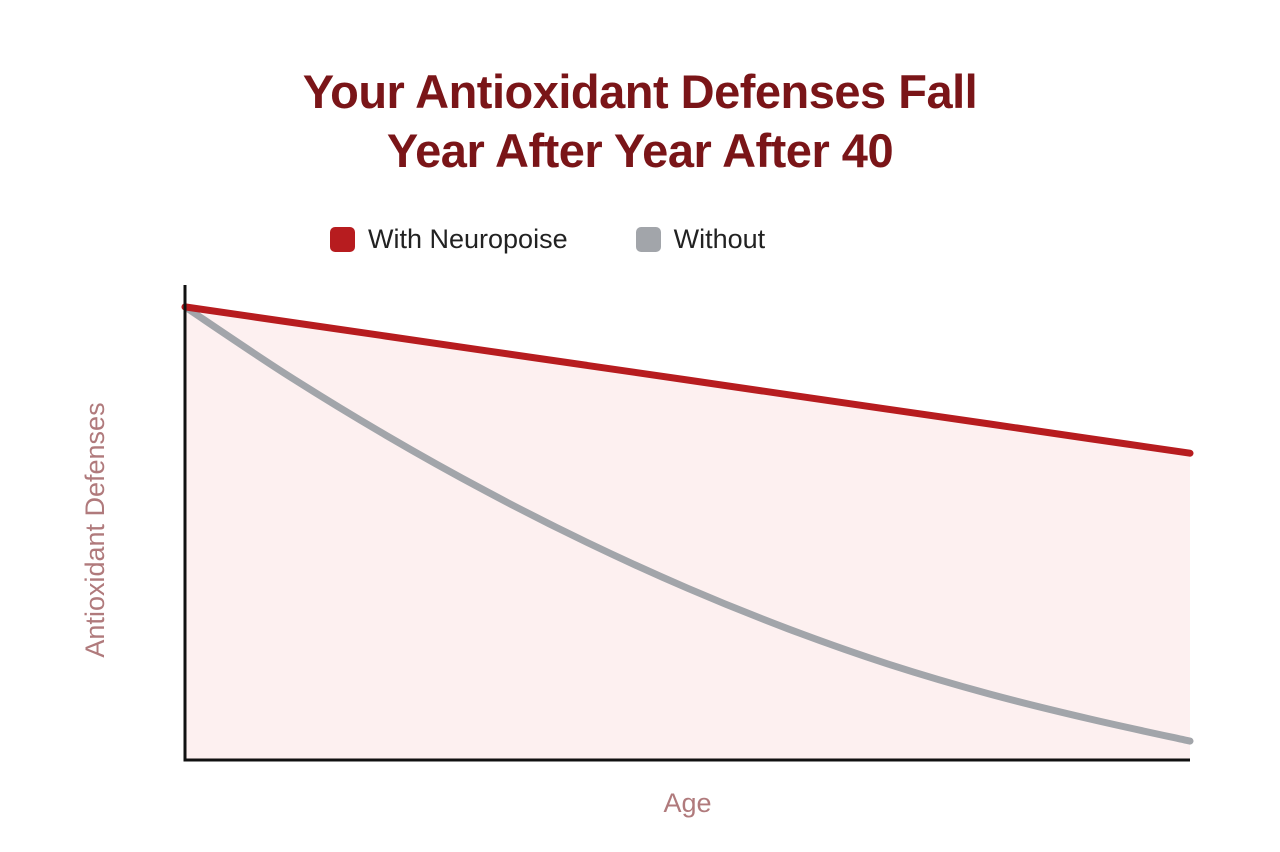 The height and width of the screenshot is (852, 1280). Describe the element at coordinates (342, 239) in the screenshot. I see `legend-swatch-with-neuropoise` at that location.